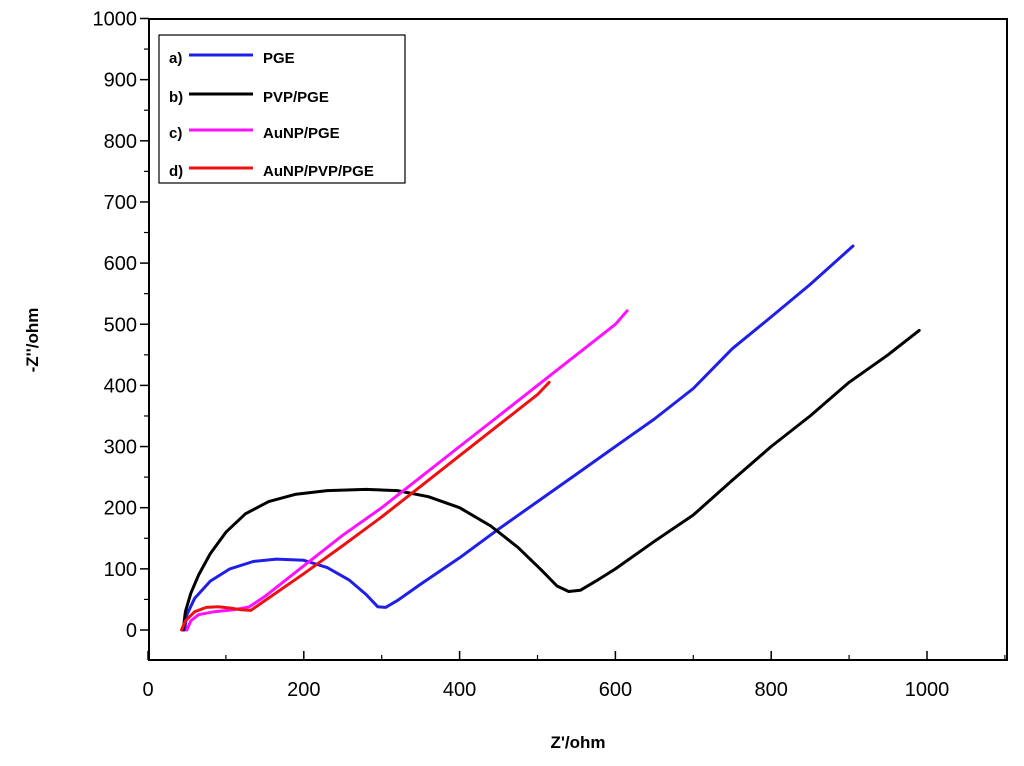 The image size is (1024, 766). Describe the element at coordinates (32, 340) in the screenshot. I see `y-axis-title: -Z''/ohm` at that location.